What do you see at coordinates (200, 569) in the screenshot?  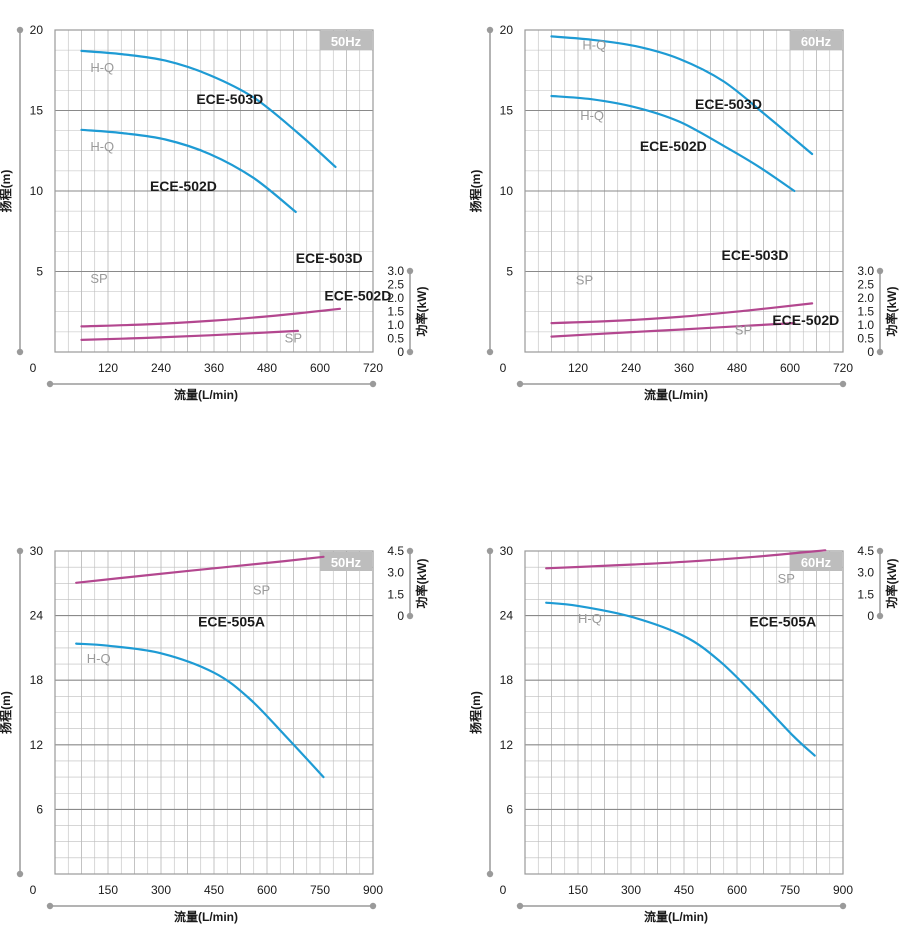 I see `power-curve-ece-505a` at bounding box center [200, 569].